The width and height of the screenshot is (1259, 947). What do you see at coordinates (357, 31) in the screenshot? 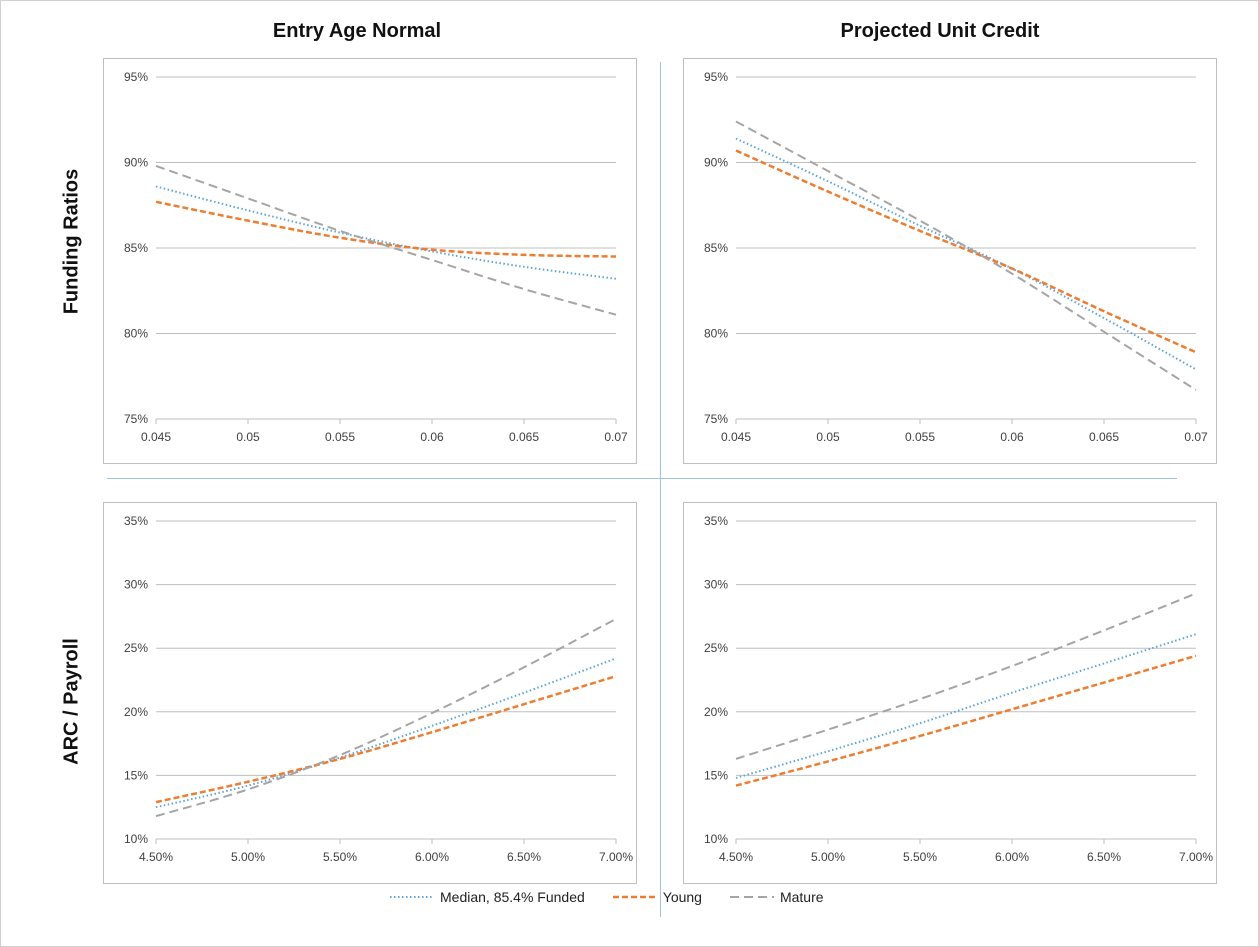
I see `column-title-entry-age-normal: Entry Age Normal` at bounding box center [357, 31].